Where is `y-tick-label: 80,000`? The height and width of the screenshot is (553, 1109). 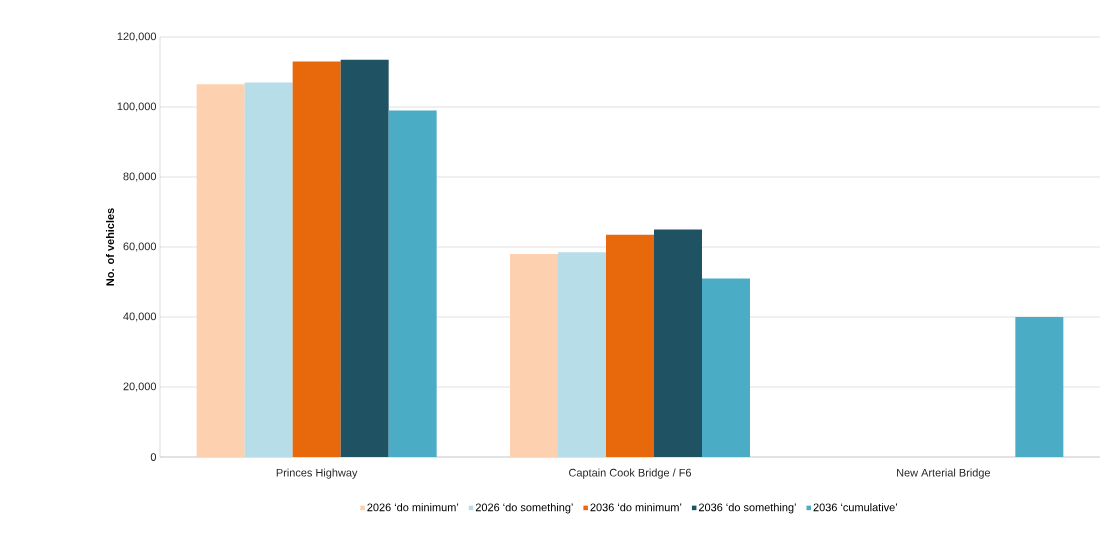
y-tick-label: 80,000 is located at coordinates (140, 177).